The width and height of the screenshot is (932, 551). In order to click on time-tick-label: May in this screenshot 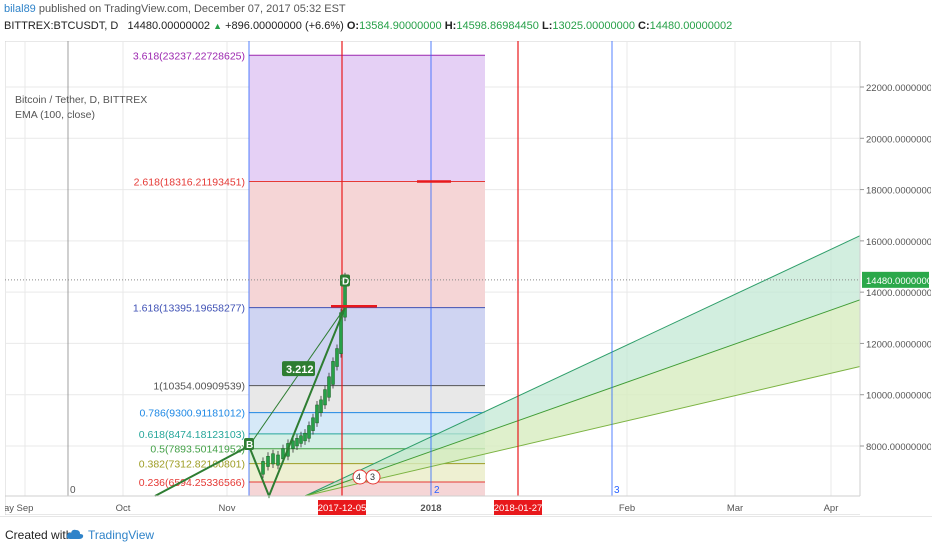, I will do `click(9, 508)`.